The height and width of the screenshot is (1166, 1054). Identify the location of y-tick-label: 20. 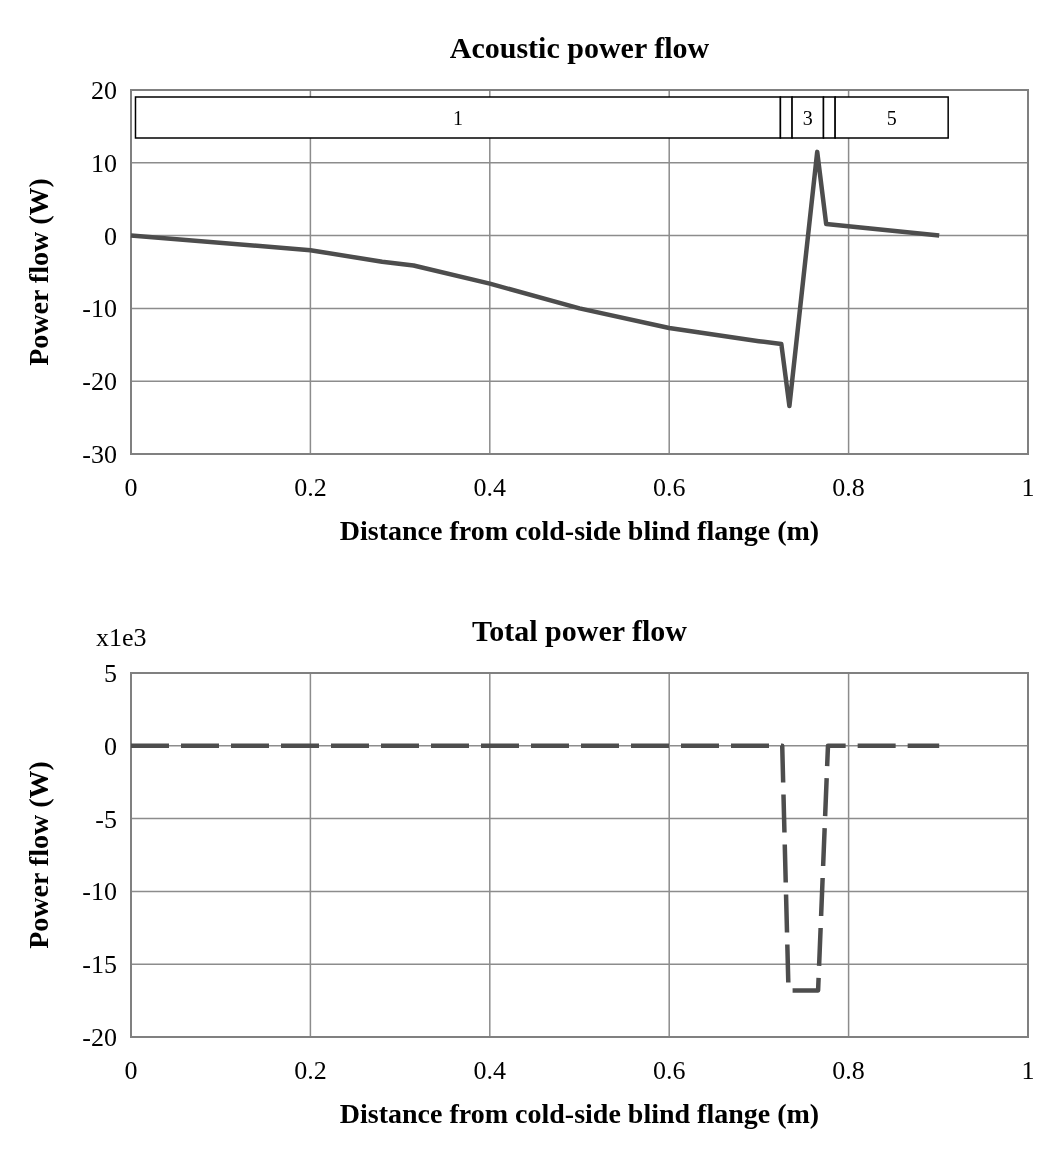
(104, 90).